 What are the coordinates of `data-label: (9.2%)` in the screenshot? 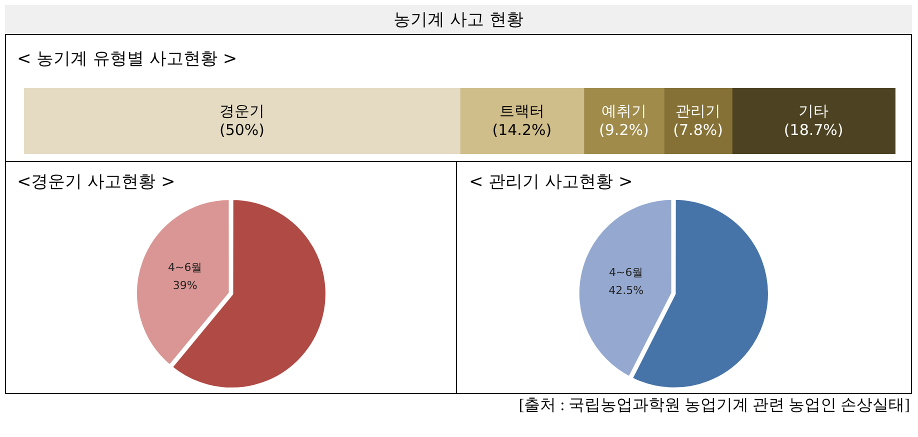 It's located at (624, 129).